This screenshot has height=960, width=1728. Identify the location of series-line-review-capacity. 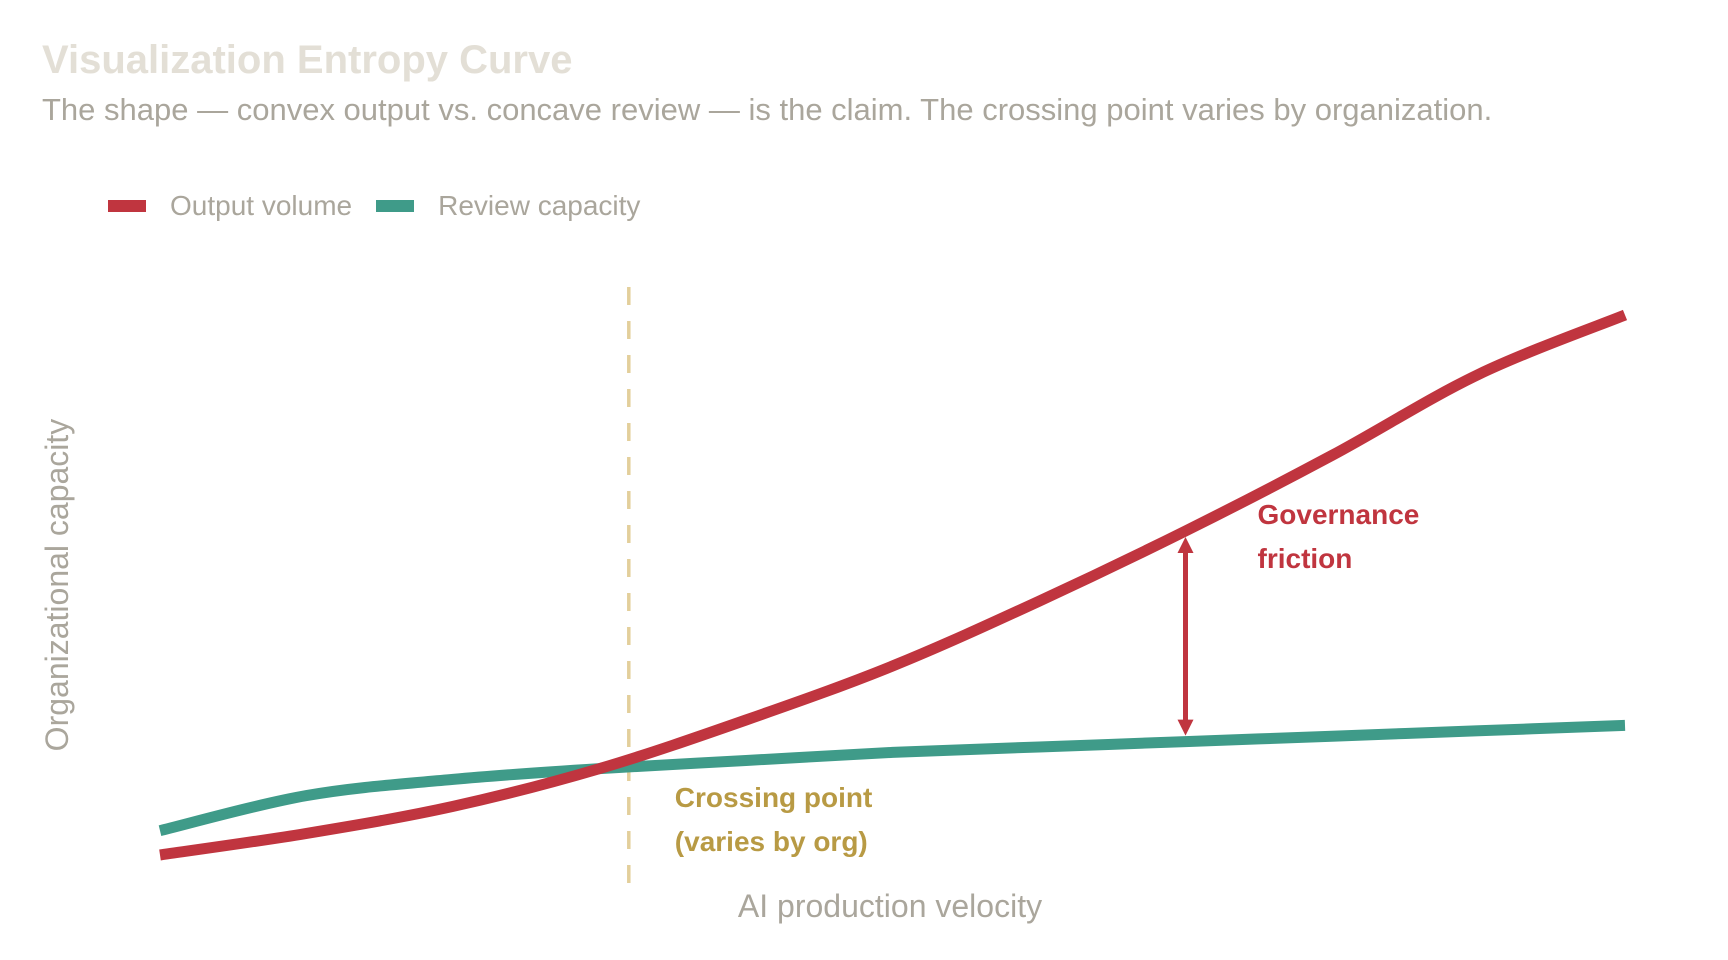
(892, 778).